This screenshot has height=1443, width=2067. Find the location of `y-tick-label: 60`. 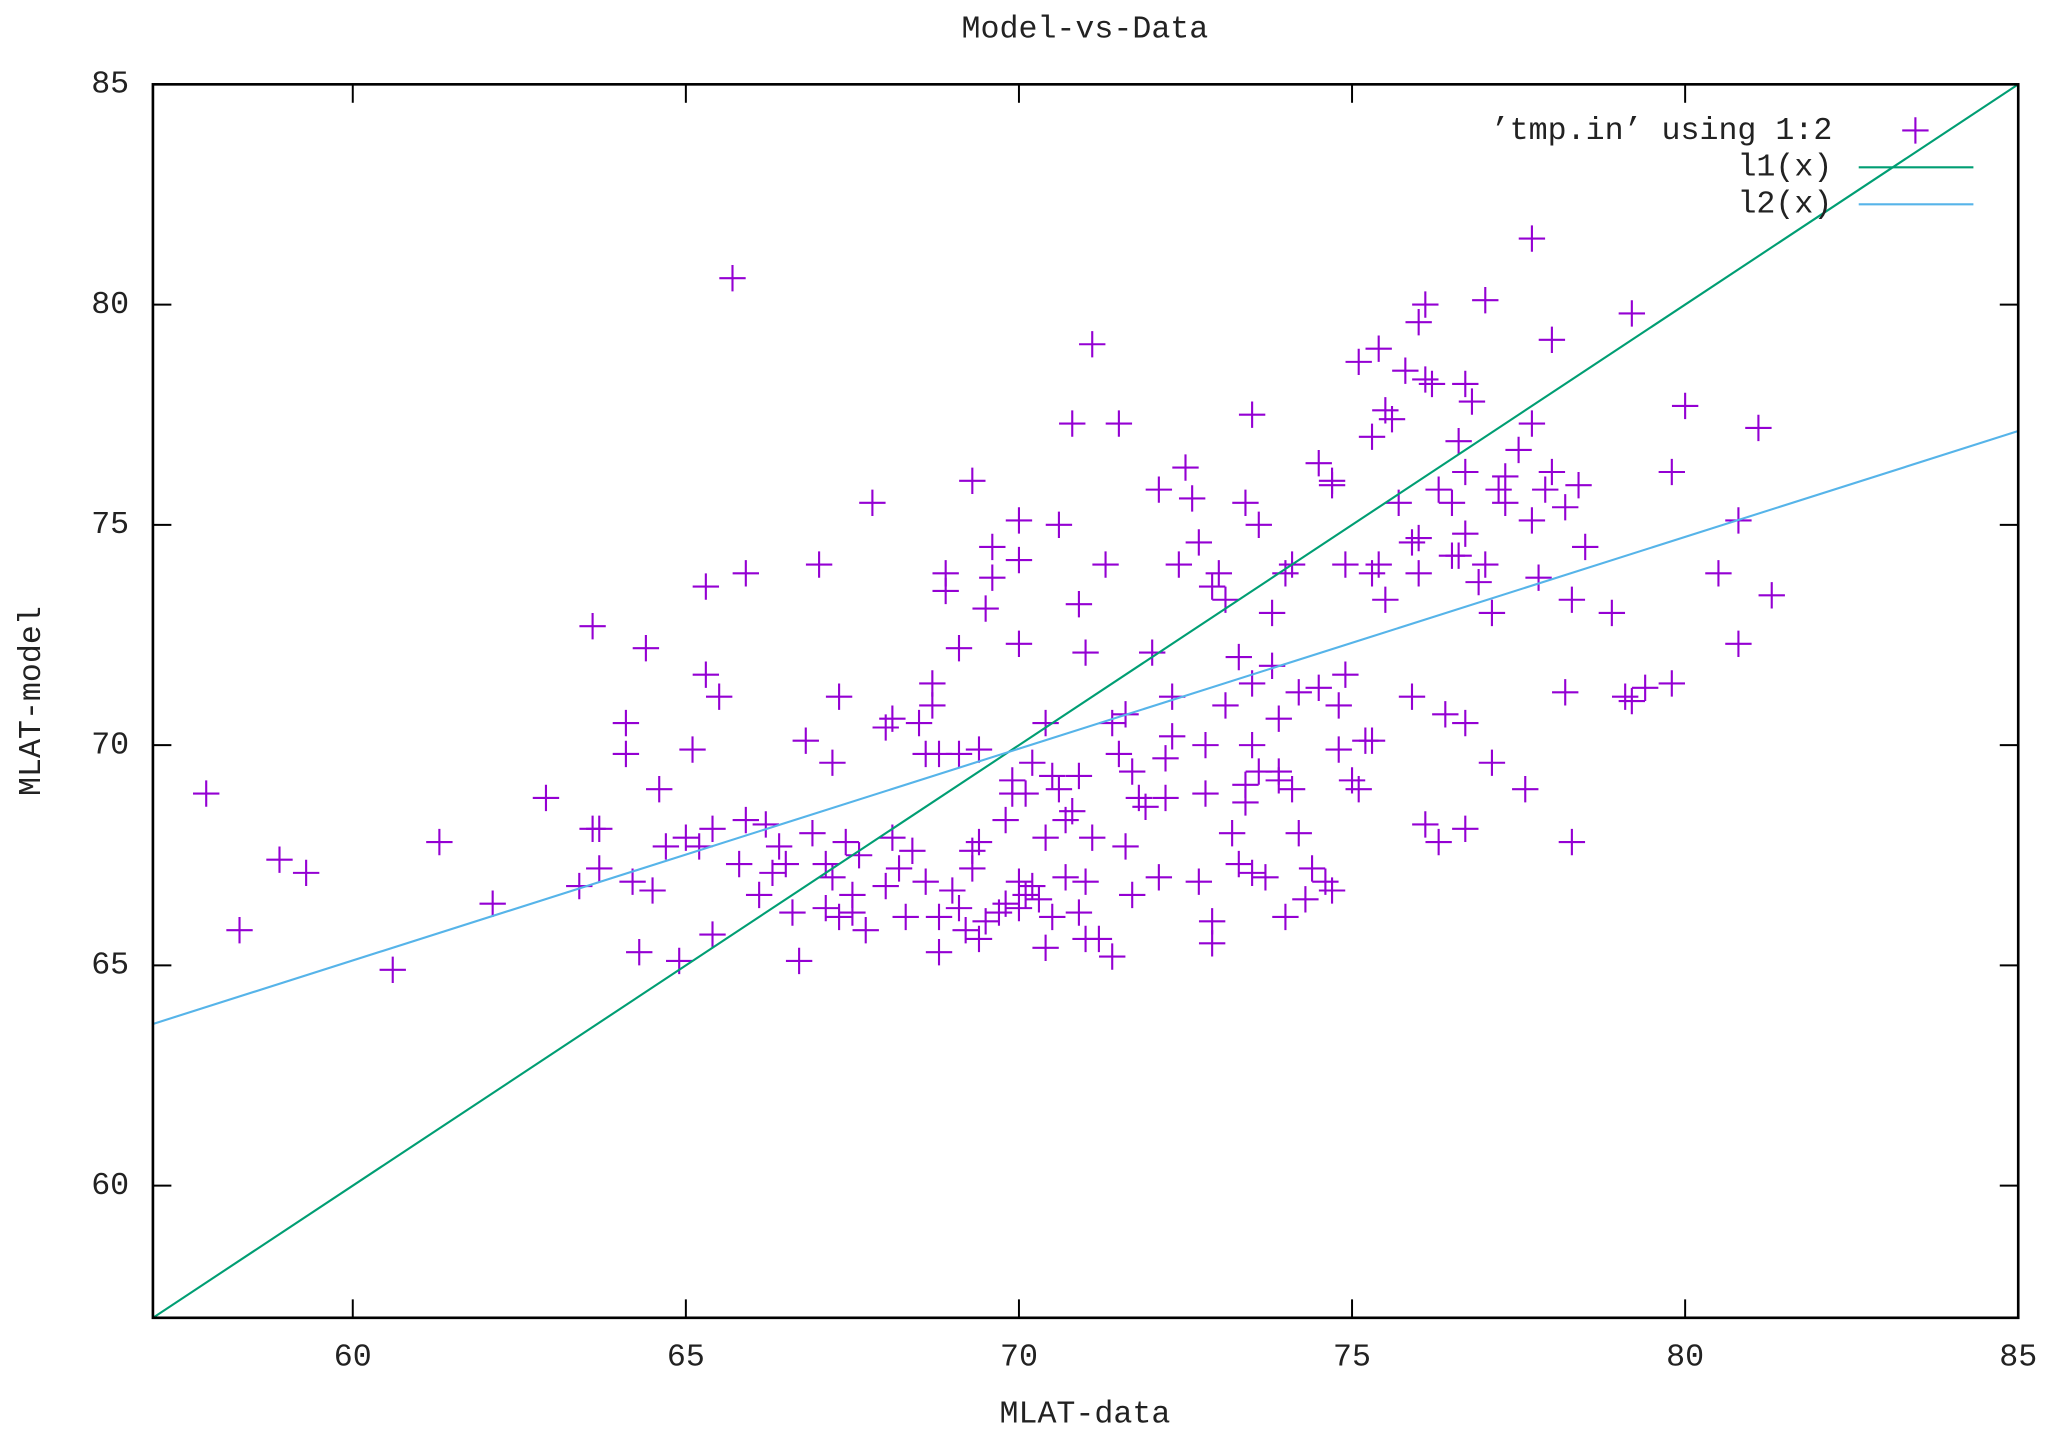

y-tick-label: 60 is located at coordinates (110, 1186).